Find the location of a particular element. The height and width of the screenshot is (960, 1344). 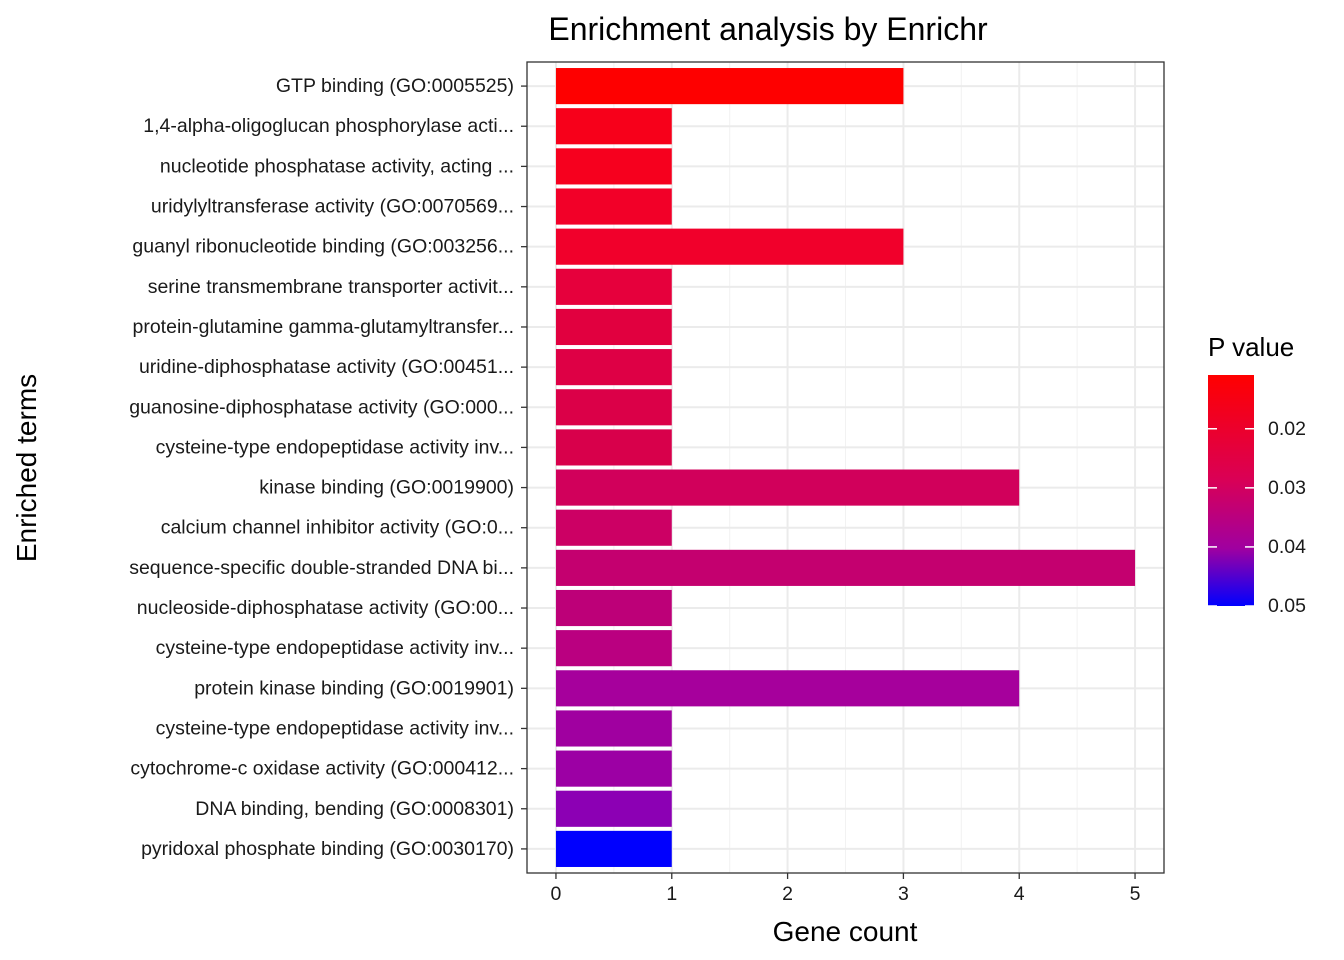

legend-tick-label: 0.05 is located at coordinates (1287, 606).